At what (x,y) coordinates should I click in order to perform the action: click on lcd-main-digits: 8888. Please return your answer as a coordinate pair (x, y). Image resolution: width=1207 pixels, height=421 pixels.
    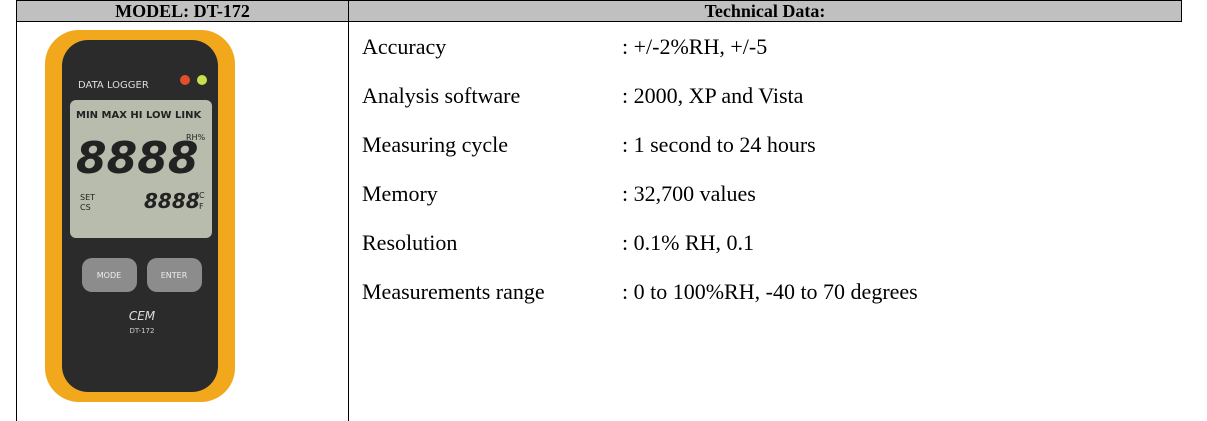
    Looking at the image, I should click on (137, 158).